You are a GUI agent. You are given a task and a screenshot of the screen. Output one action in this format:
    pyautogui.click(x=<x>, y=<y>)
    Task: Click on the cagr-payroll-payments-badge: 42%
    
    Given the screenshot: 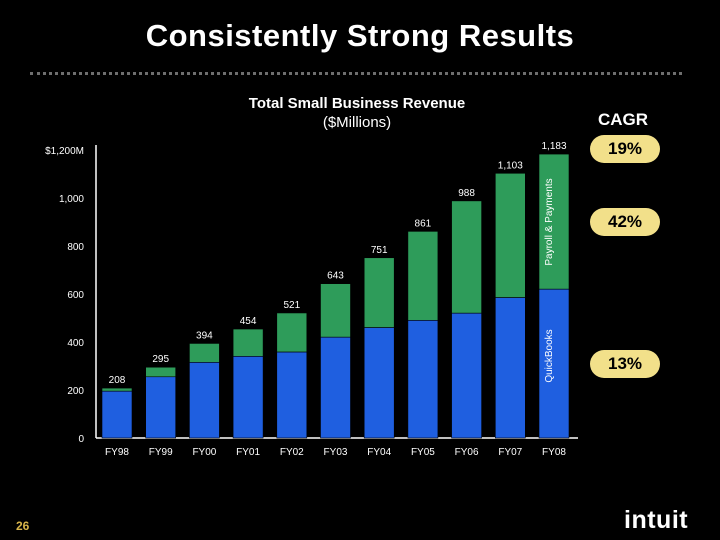 What is the action you would take?
    pyautogui.click(x=625, y=222)
    